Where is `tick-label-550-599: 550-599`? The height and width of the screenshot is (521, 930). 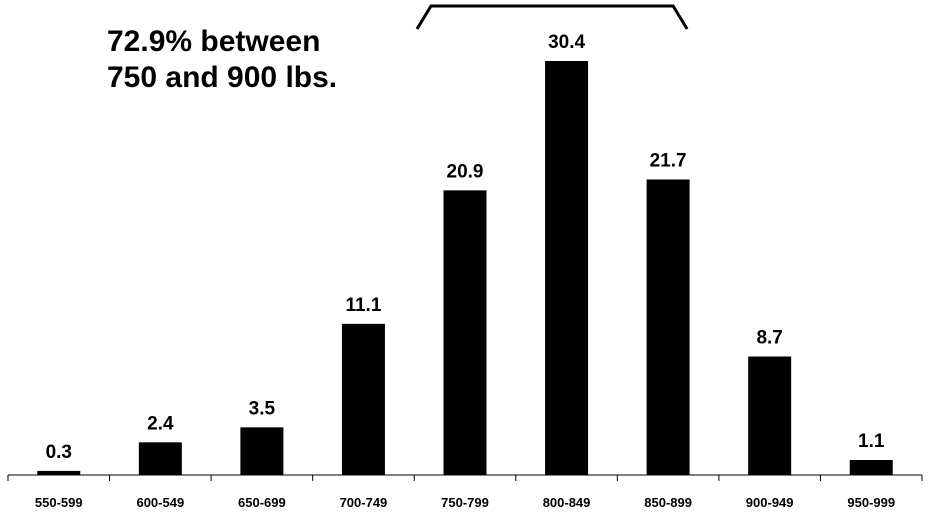 tick-label-550-599: 550-599 is located at coordinates (59, 502).